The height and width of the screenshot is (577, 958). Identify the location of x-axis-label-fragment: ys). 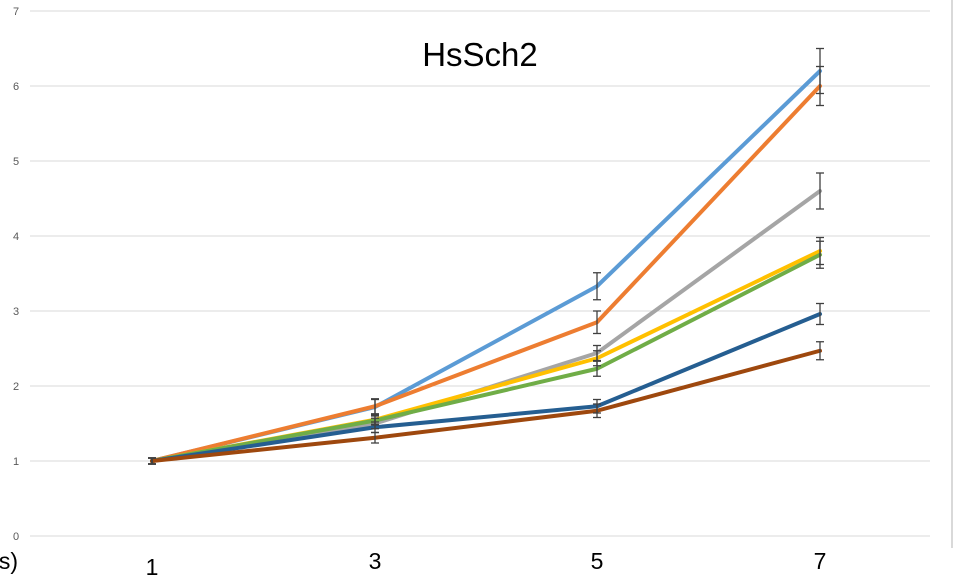
(9, 561).